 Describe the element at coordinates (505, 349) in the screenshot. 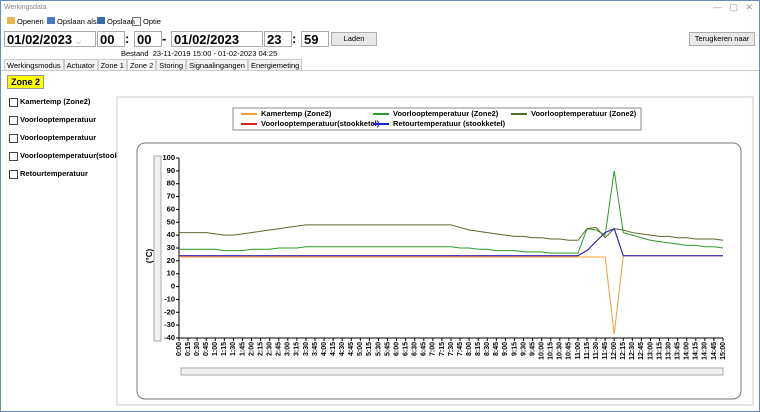

I see `x-tick-label: 9:00` at that location.